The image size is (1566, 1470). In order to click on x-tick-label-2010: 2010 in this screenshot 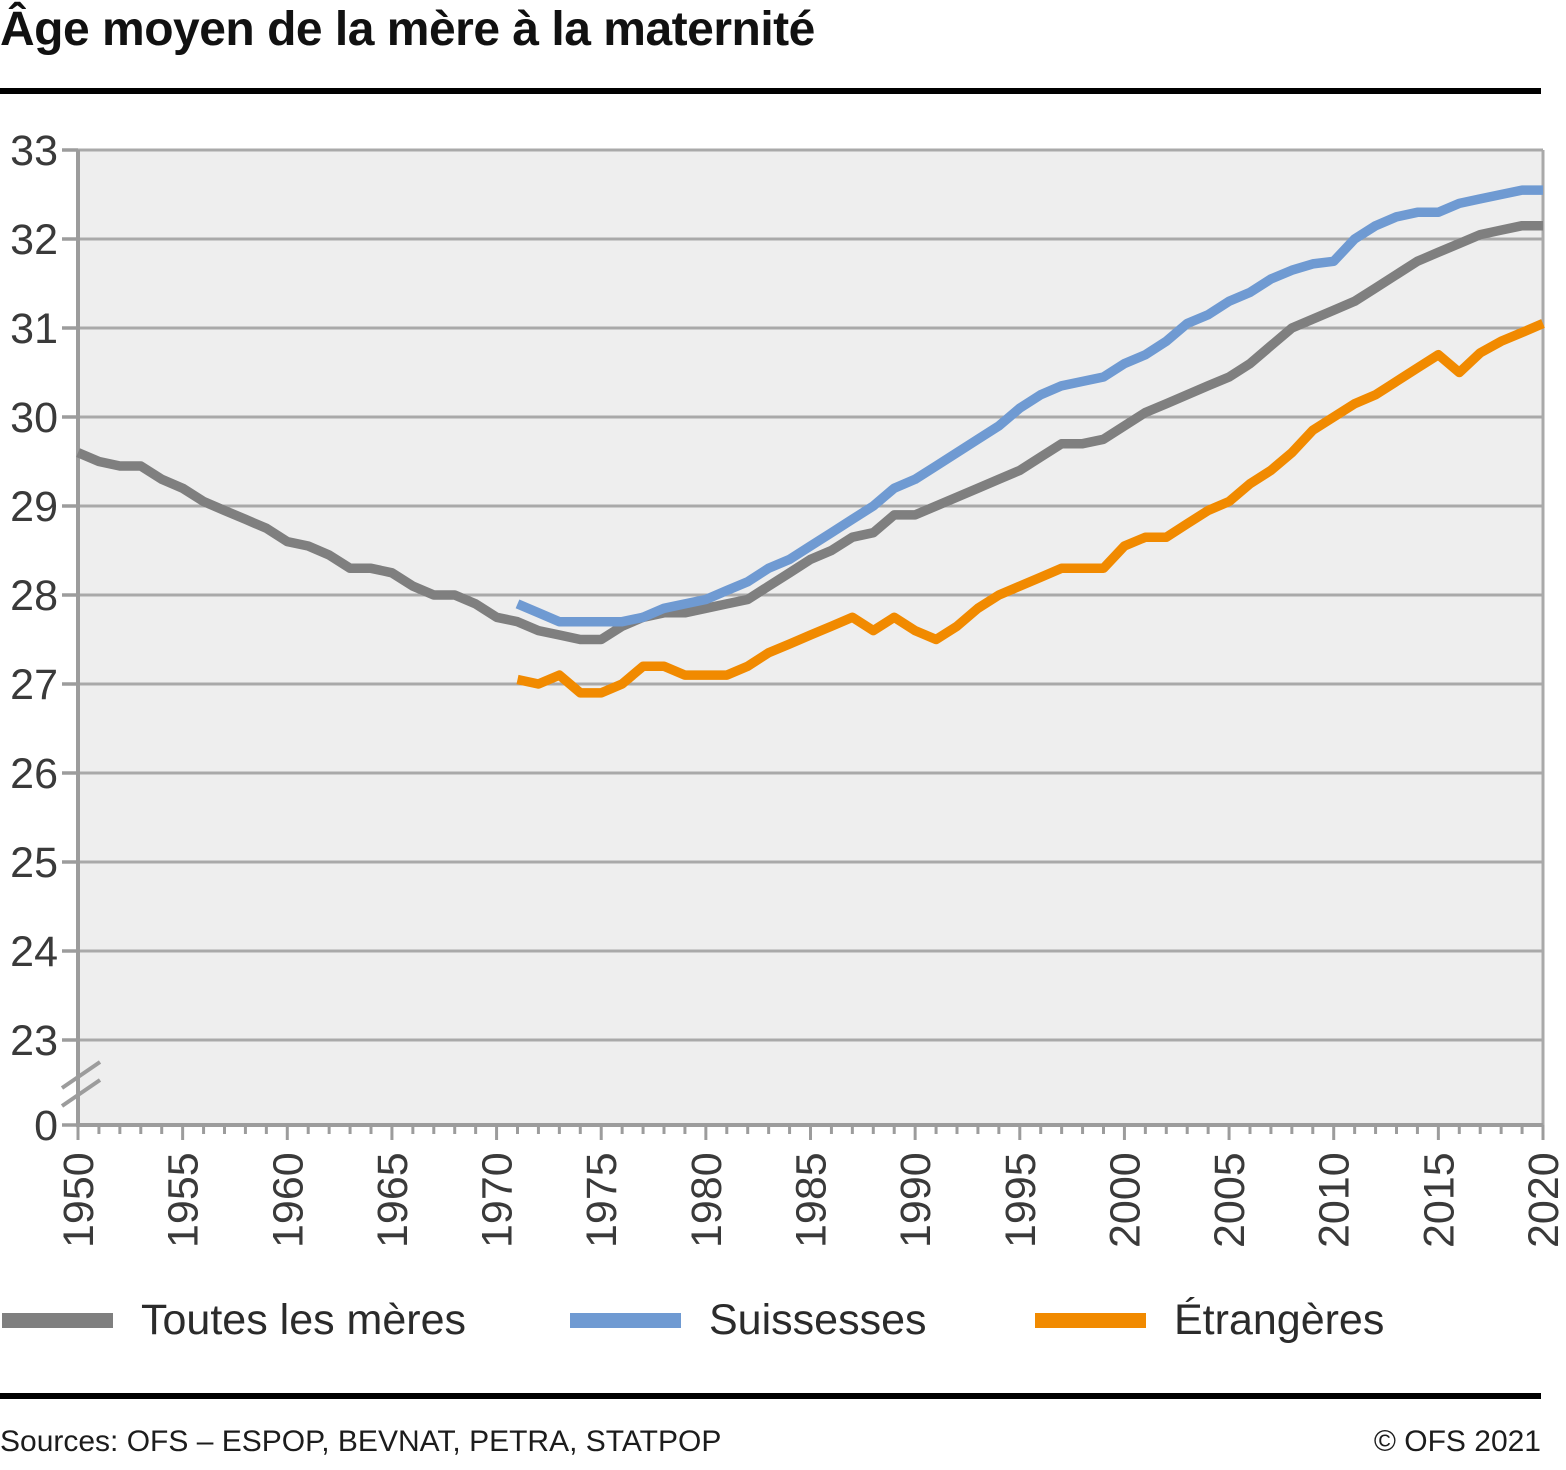, I will do `click(1335, 1200)`.